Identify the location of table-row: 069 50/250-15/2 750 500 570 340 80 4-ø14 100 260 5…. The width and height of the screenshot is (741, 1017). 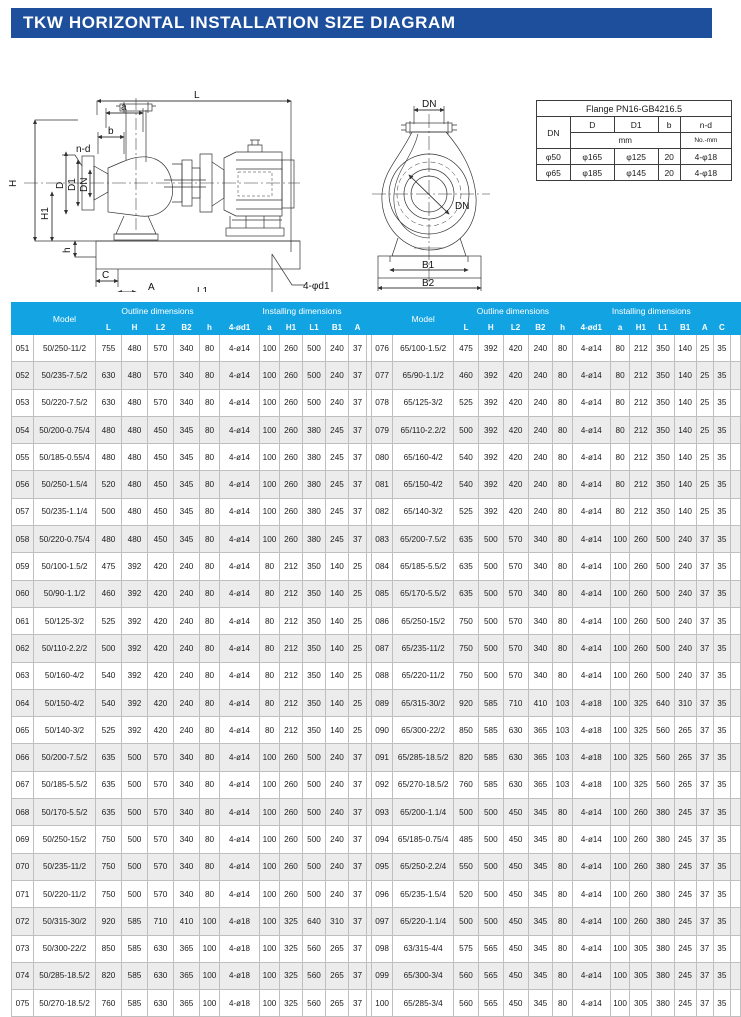
(203, 839).